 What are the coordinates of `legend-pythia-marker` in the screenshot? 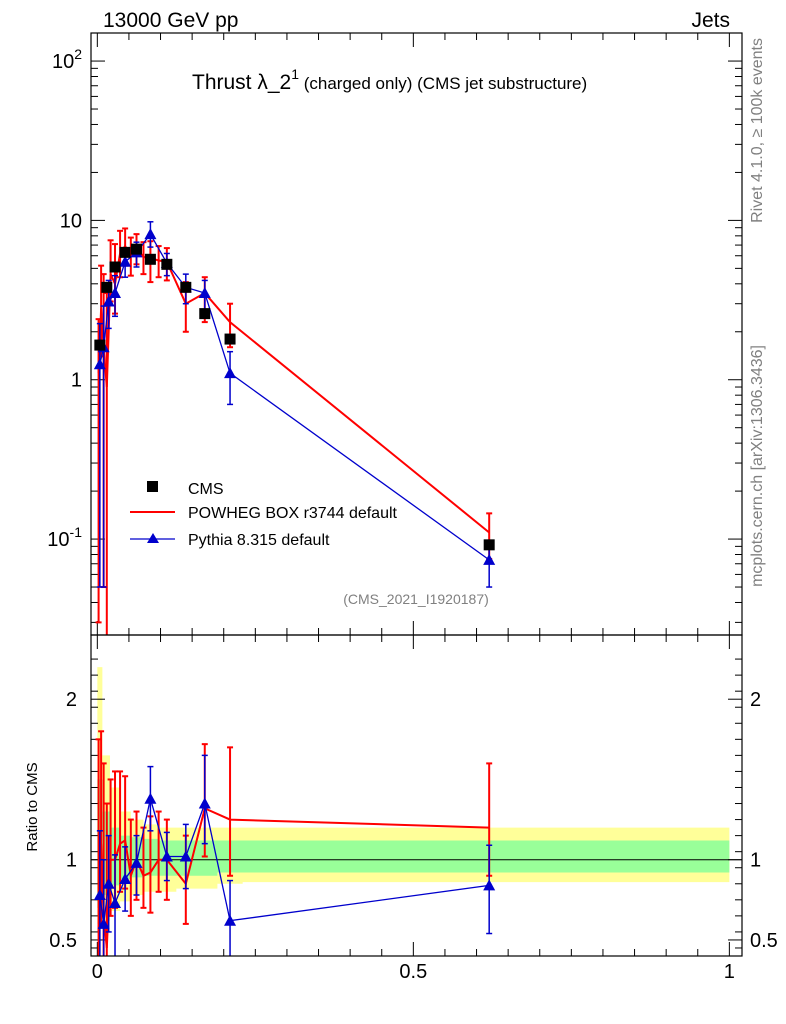 It's located at (153, 538).